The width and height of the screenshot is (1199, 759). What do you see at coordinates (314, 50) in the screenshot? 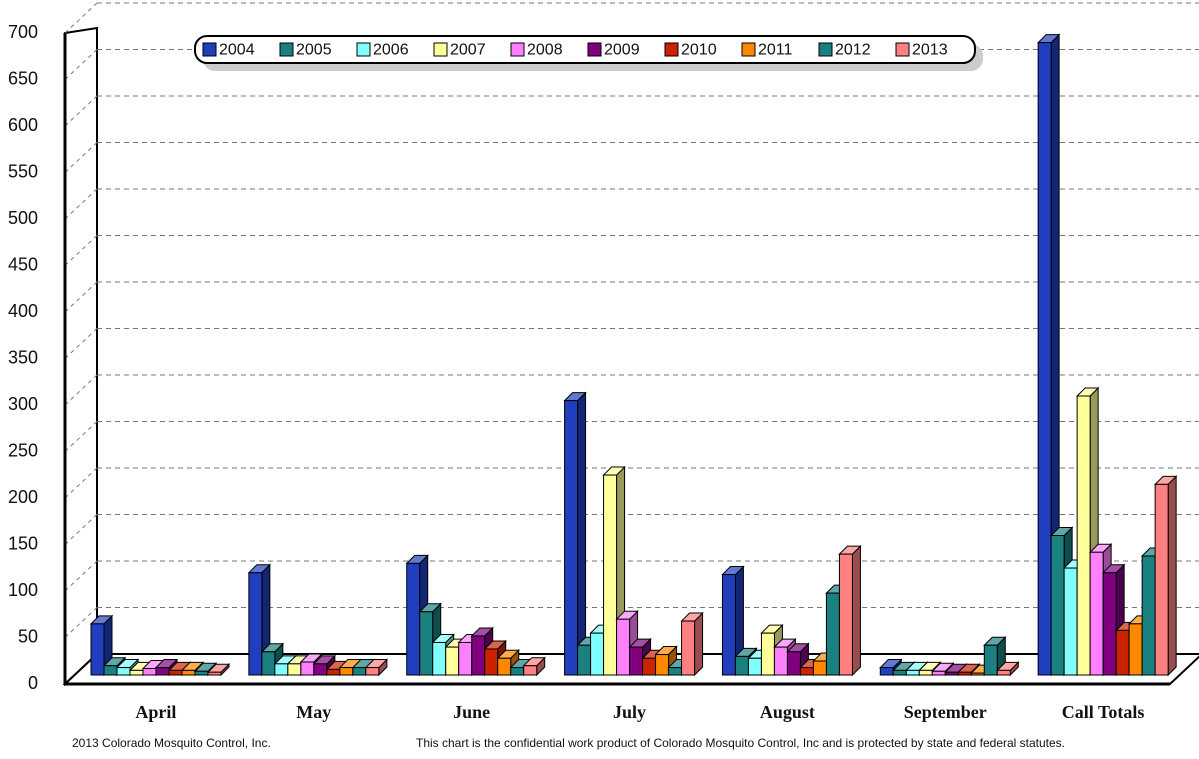
I see `legend-label: 2005` at bounding box center [314, 50].